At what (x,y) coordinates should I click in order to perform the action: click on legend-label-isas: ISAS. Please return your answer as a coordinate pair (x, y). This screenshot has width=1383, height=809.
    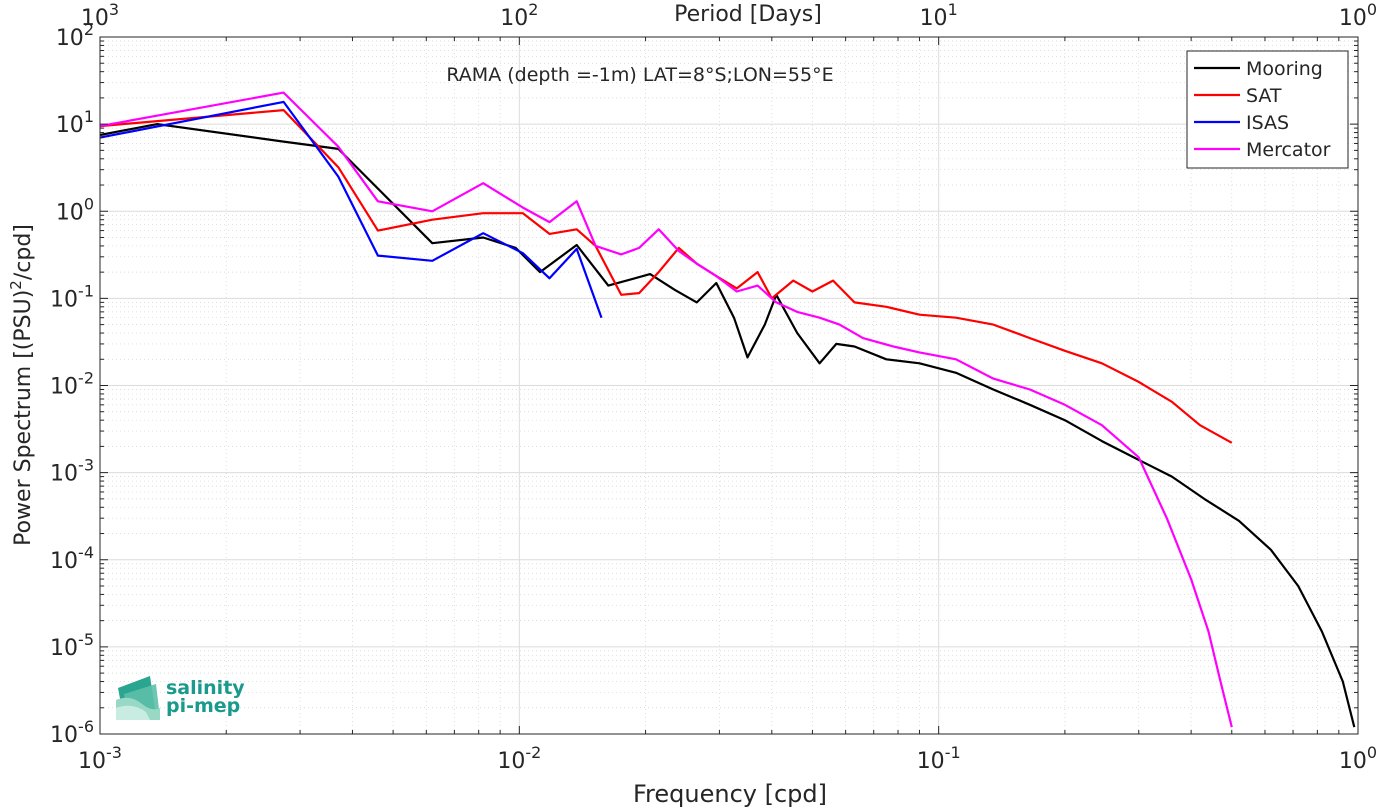
    Looking at the image, I should click on (1267, 123).